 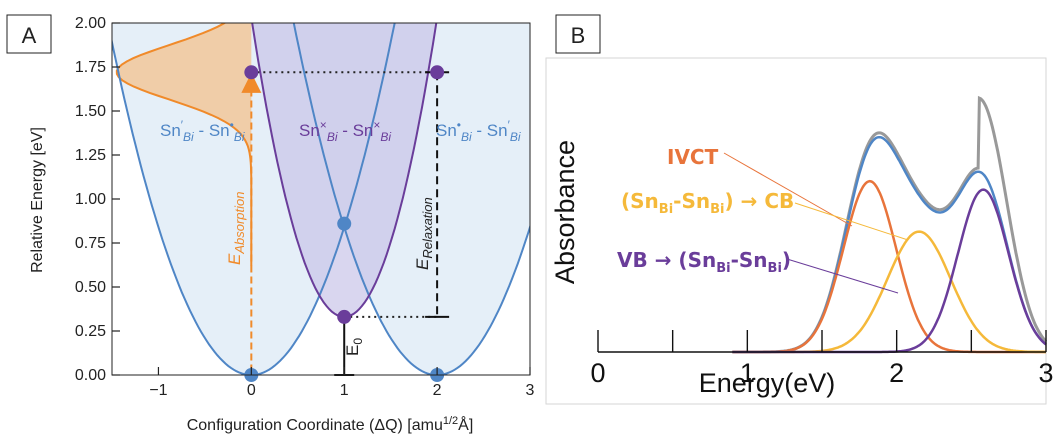 What do you see at coordinates (330, 424) in the screenshot?
I see `panel-a-xlabel: Configuration Coordinate (ΔQ) [amu1/2Å]` at bounding box center [330, 424].